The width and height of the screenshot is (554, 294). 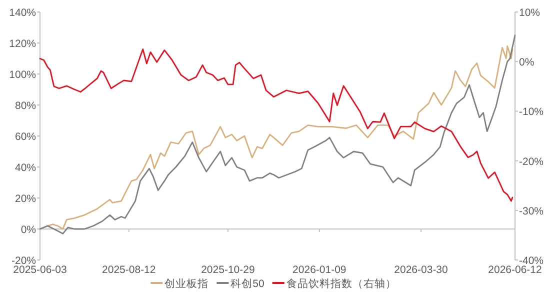 I want to click on y-tick-label: 60%, so click(x=25, y=137).